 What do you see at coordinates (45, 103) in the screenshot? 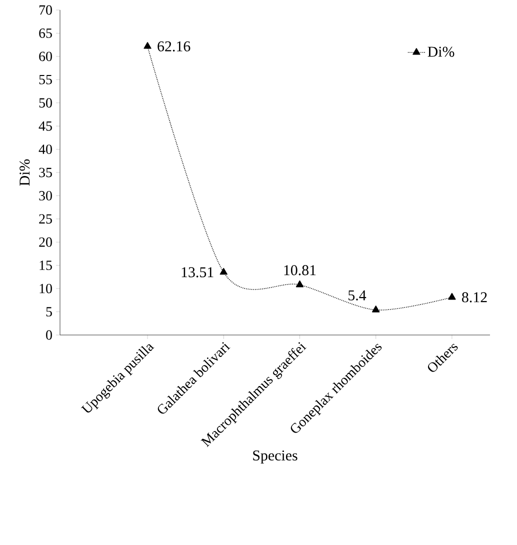
I see `y-tick-label: 50` at bounding box center [45, 103].